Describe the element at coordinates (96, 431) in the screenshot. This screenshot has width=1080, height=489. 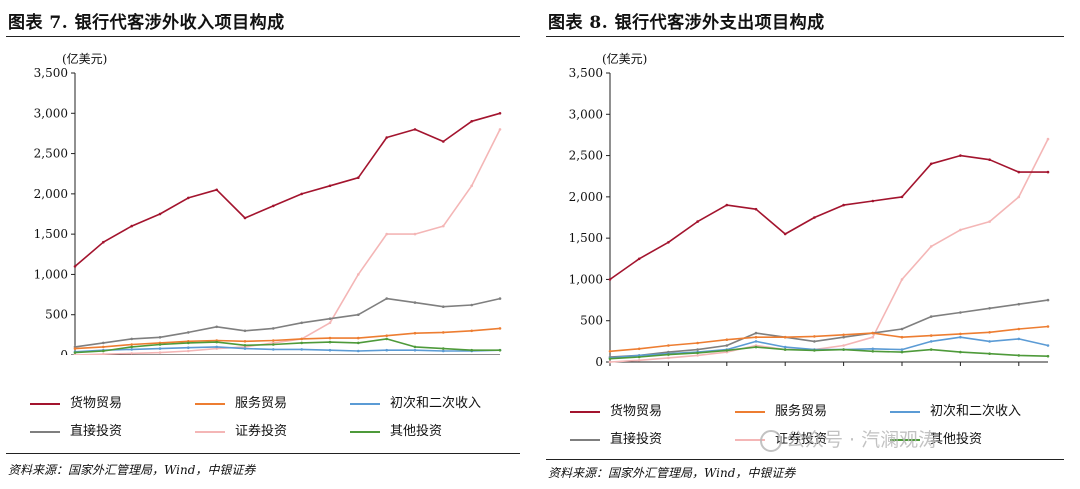
I see `legend-label: 直接投资` at that location.